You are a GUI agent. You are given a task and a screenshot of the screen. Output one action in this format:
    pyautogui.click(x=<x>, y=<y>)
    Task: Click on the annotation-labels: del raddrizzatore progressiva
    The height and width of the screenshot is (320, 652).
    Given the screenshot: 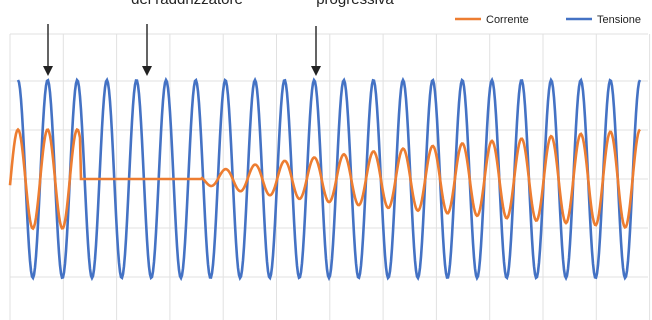 What is the action you would take?
    pyautogui.click(x=262, y=4)
    